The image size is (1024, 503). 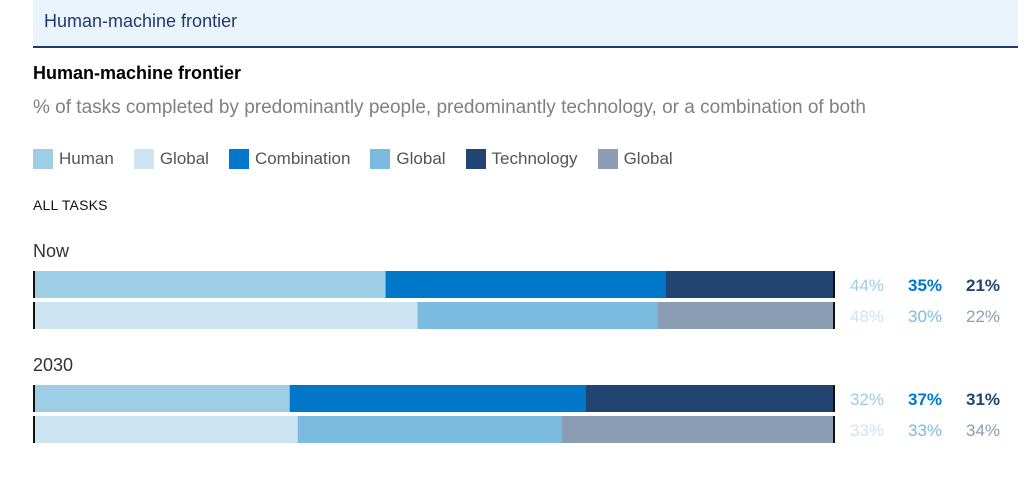 I want to click on data-label-human: 32%, so click(x=867, y=399).